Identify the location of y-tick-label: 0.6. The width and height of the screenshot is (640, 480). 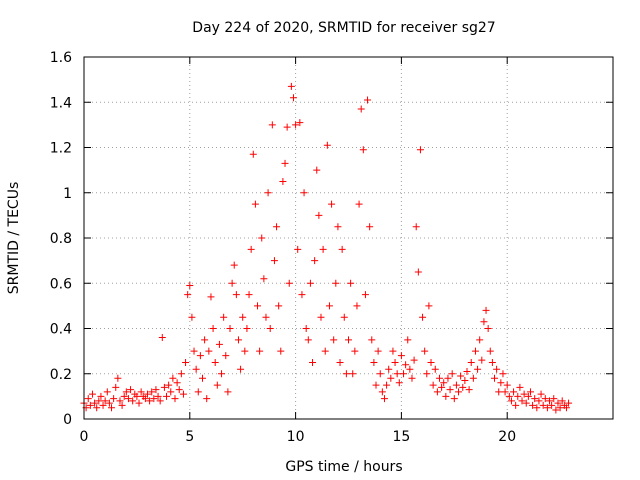
(61, 284).